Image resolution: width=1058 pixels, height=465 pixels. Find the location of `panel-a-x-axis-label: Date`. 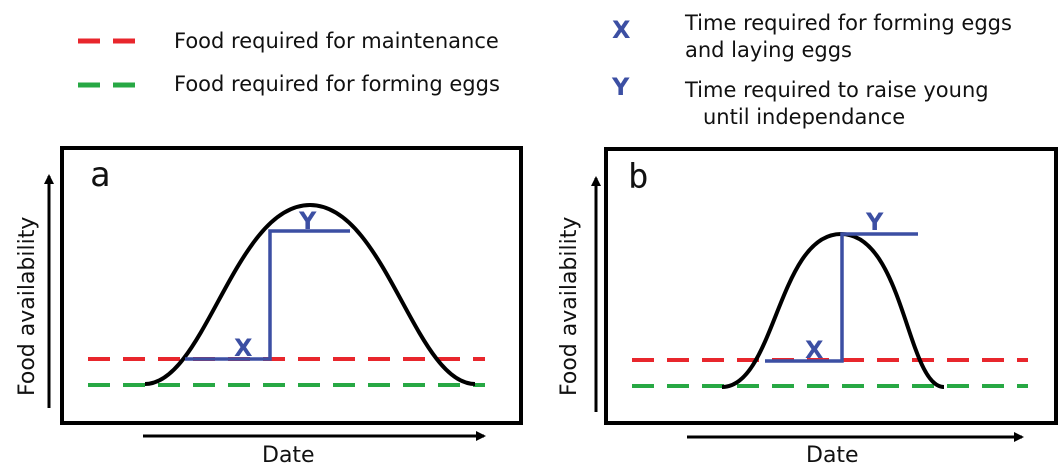

panel-a-x-axis-label: Date is located at coordinates (288, 454).